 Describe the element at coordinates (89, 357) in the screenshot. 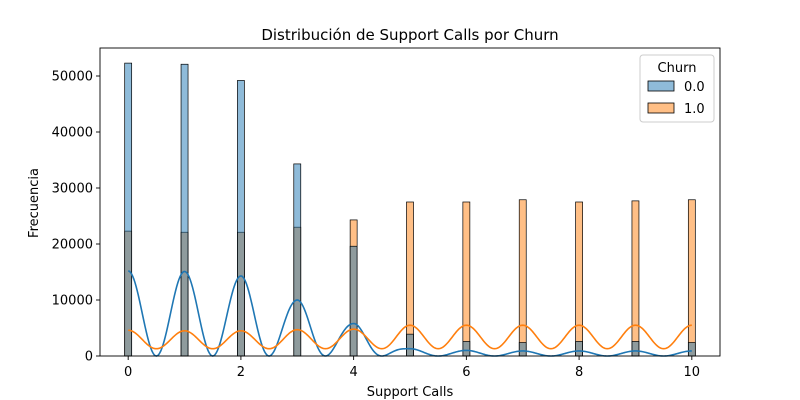

I see `y-tick-label-0: 0` at that location.